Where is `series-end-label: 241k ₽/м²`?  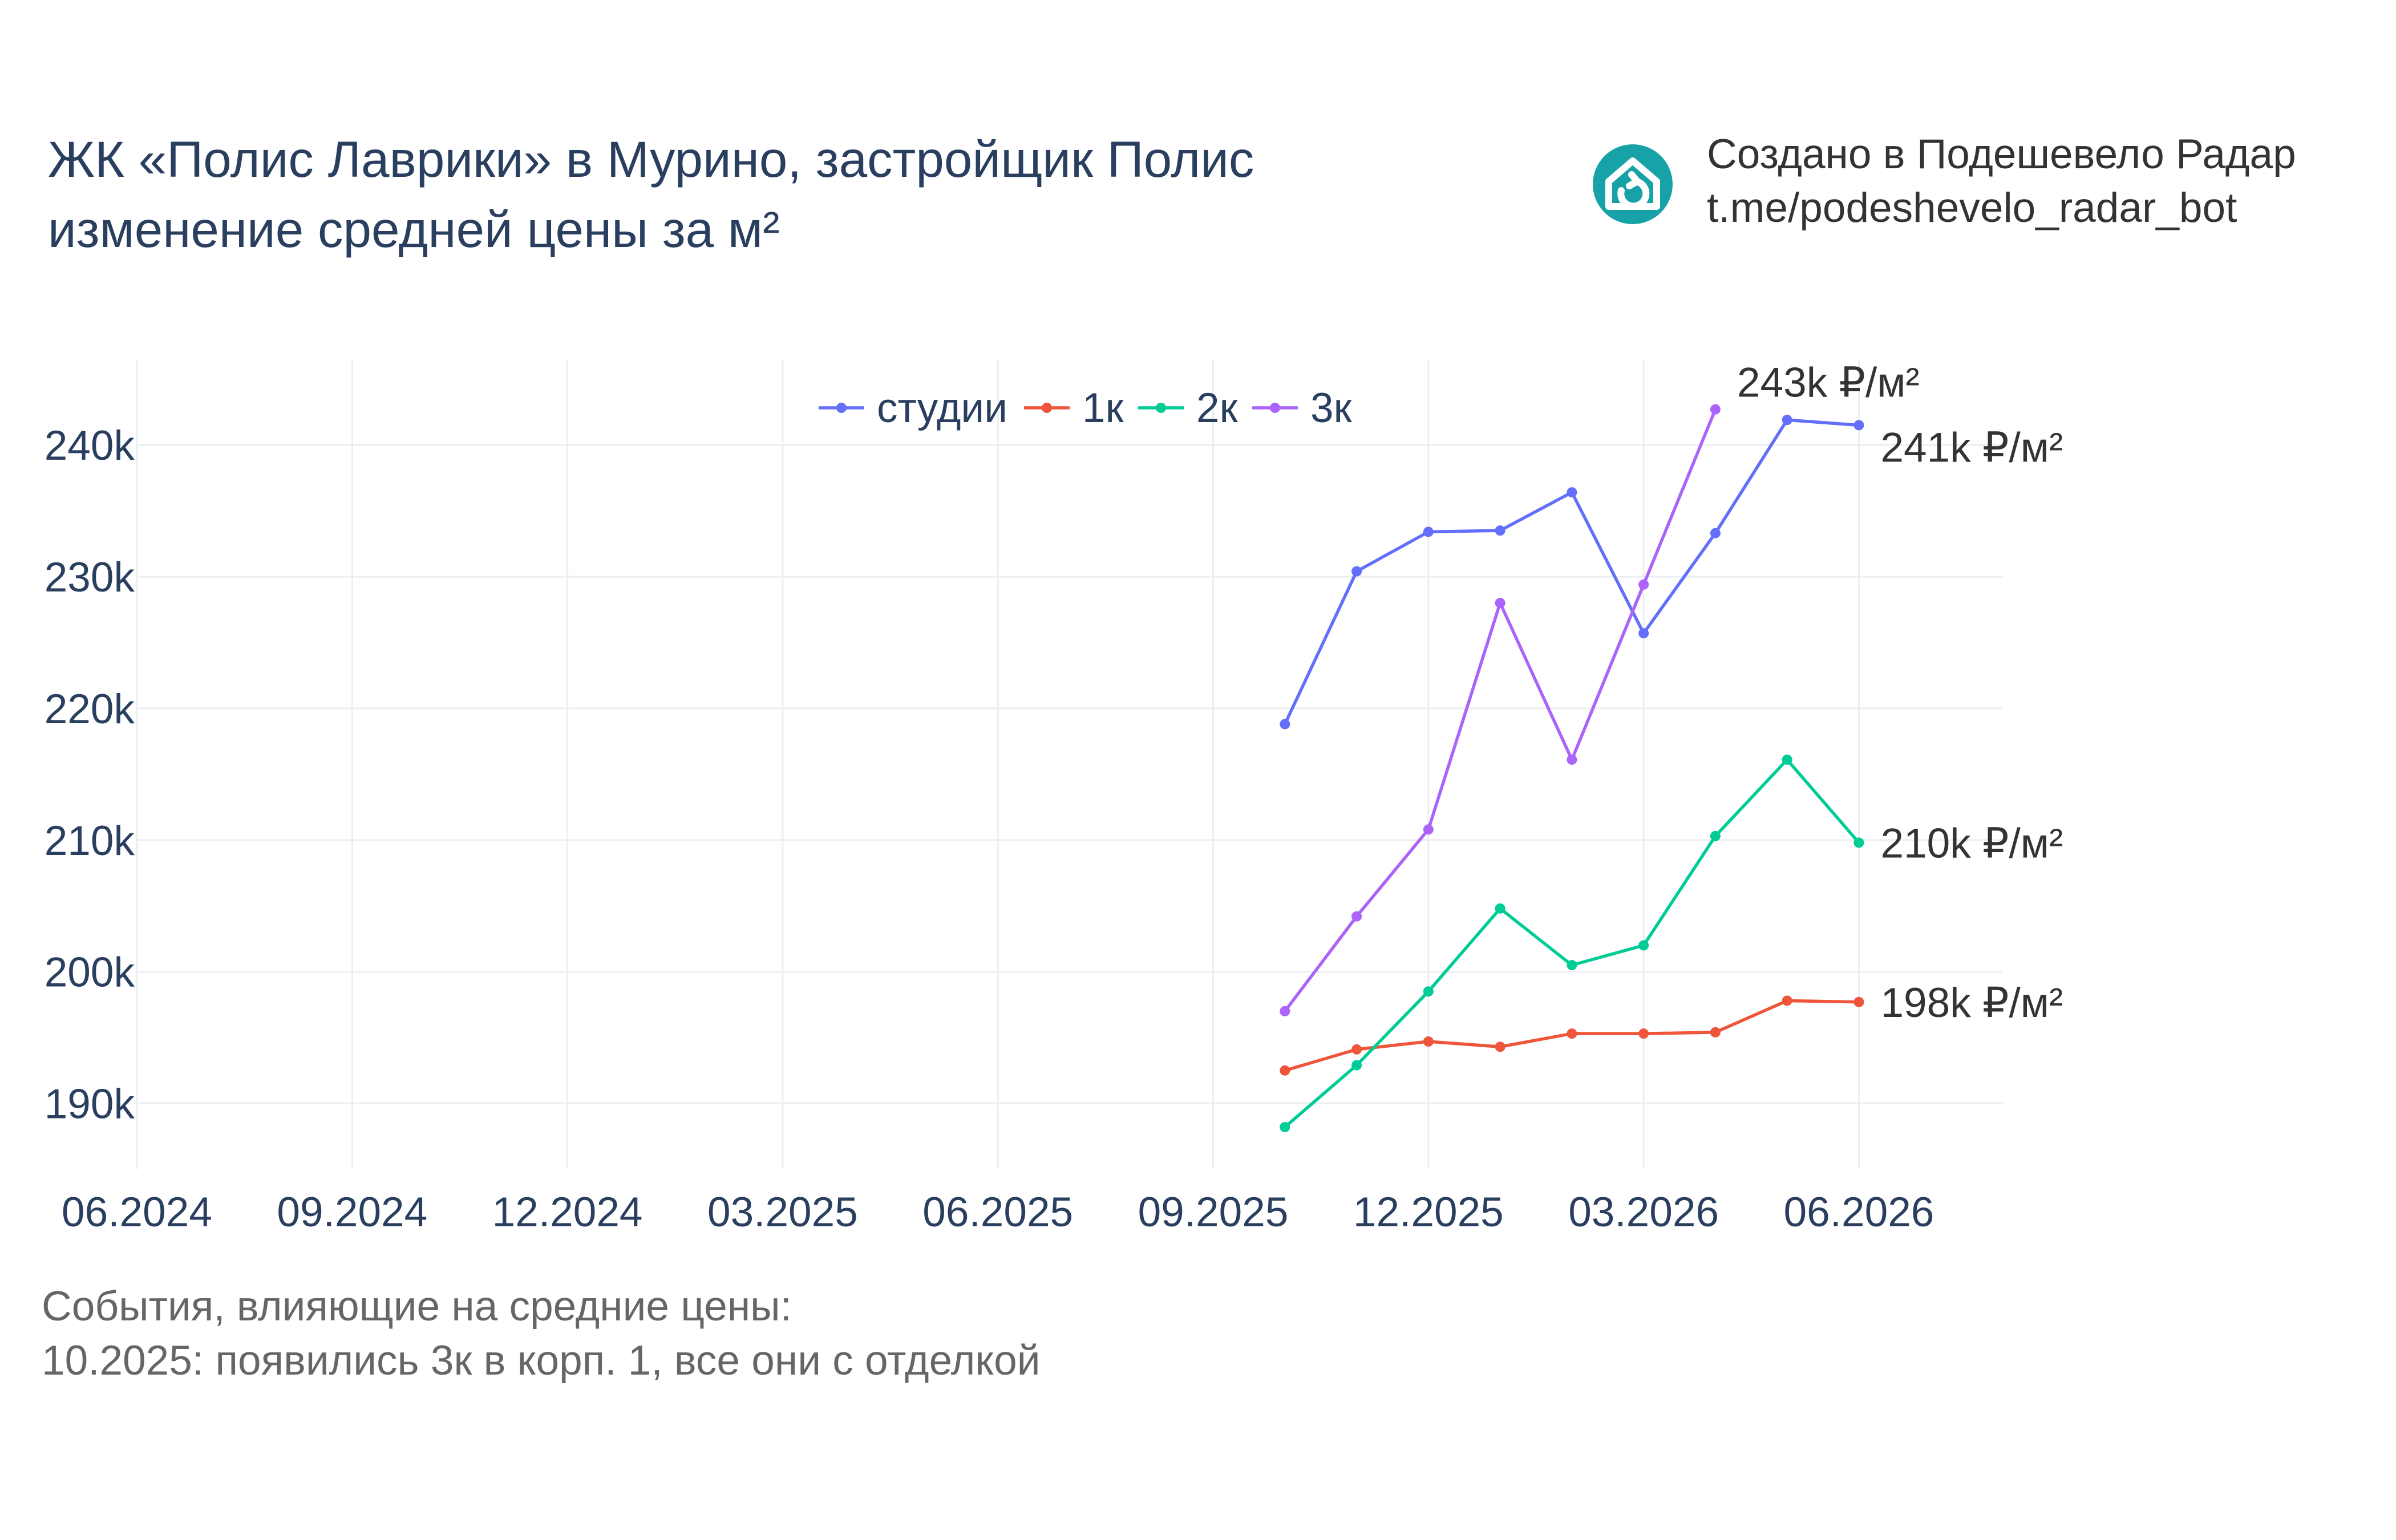
series-end-label: 241k ₽/м² is located at coordinates (1971, 447).